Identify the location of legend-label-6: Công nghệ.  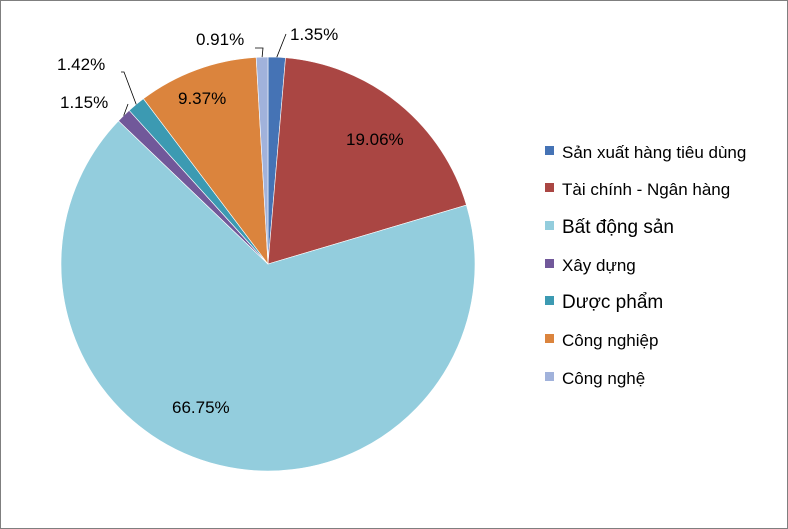
(603, 378).